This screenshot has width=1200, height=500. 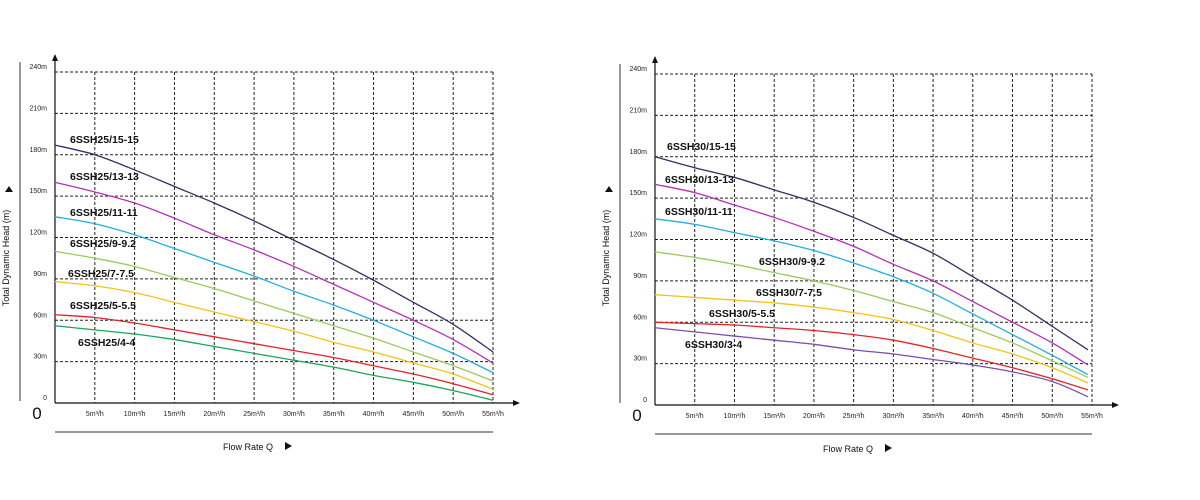 I want to click on series-label: 6SSH25/13-13, so click(x=104, y=177).